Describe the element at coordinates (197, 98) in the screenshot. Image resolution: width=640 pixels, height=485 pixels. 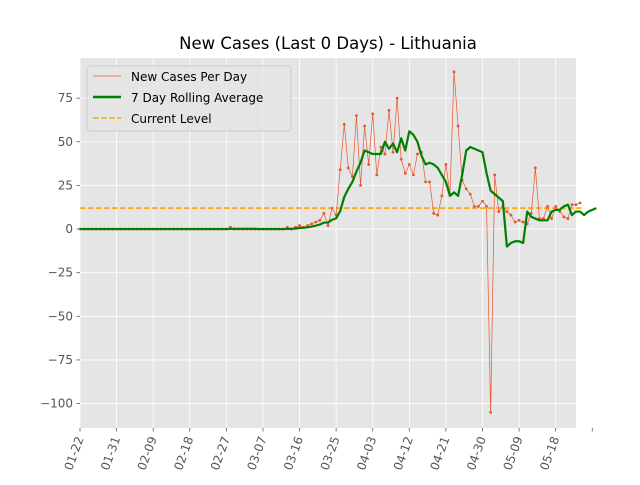
I see `legend-label-rolling-average: 7 Day Rolling Average` at that location.